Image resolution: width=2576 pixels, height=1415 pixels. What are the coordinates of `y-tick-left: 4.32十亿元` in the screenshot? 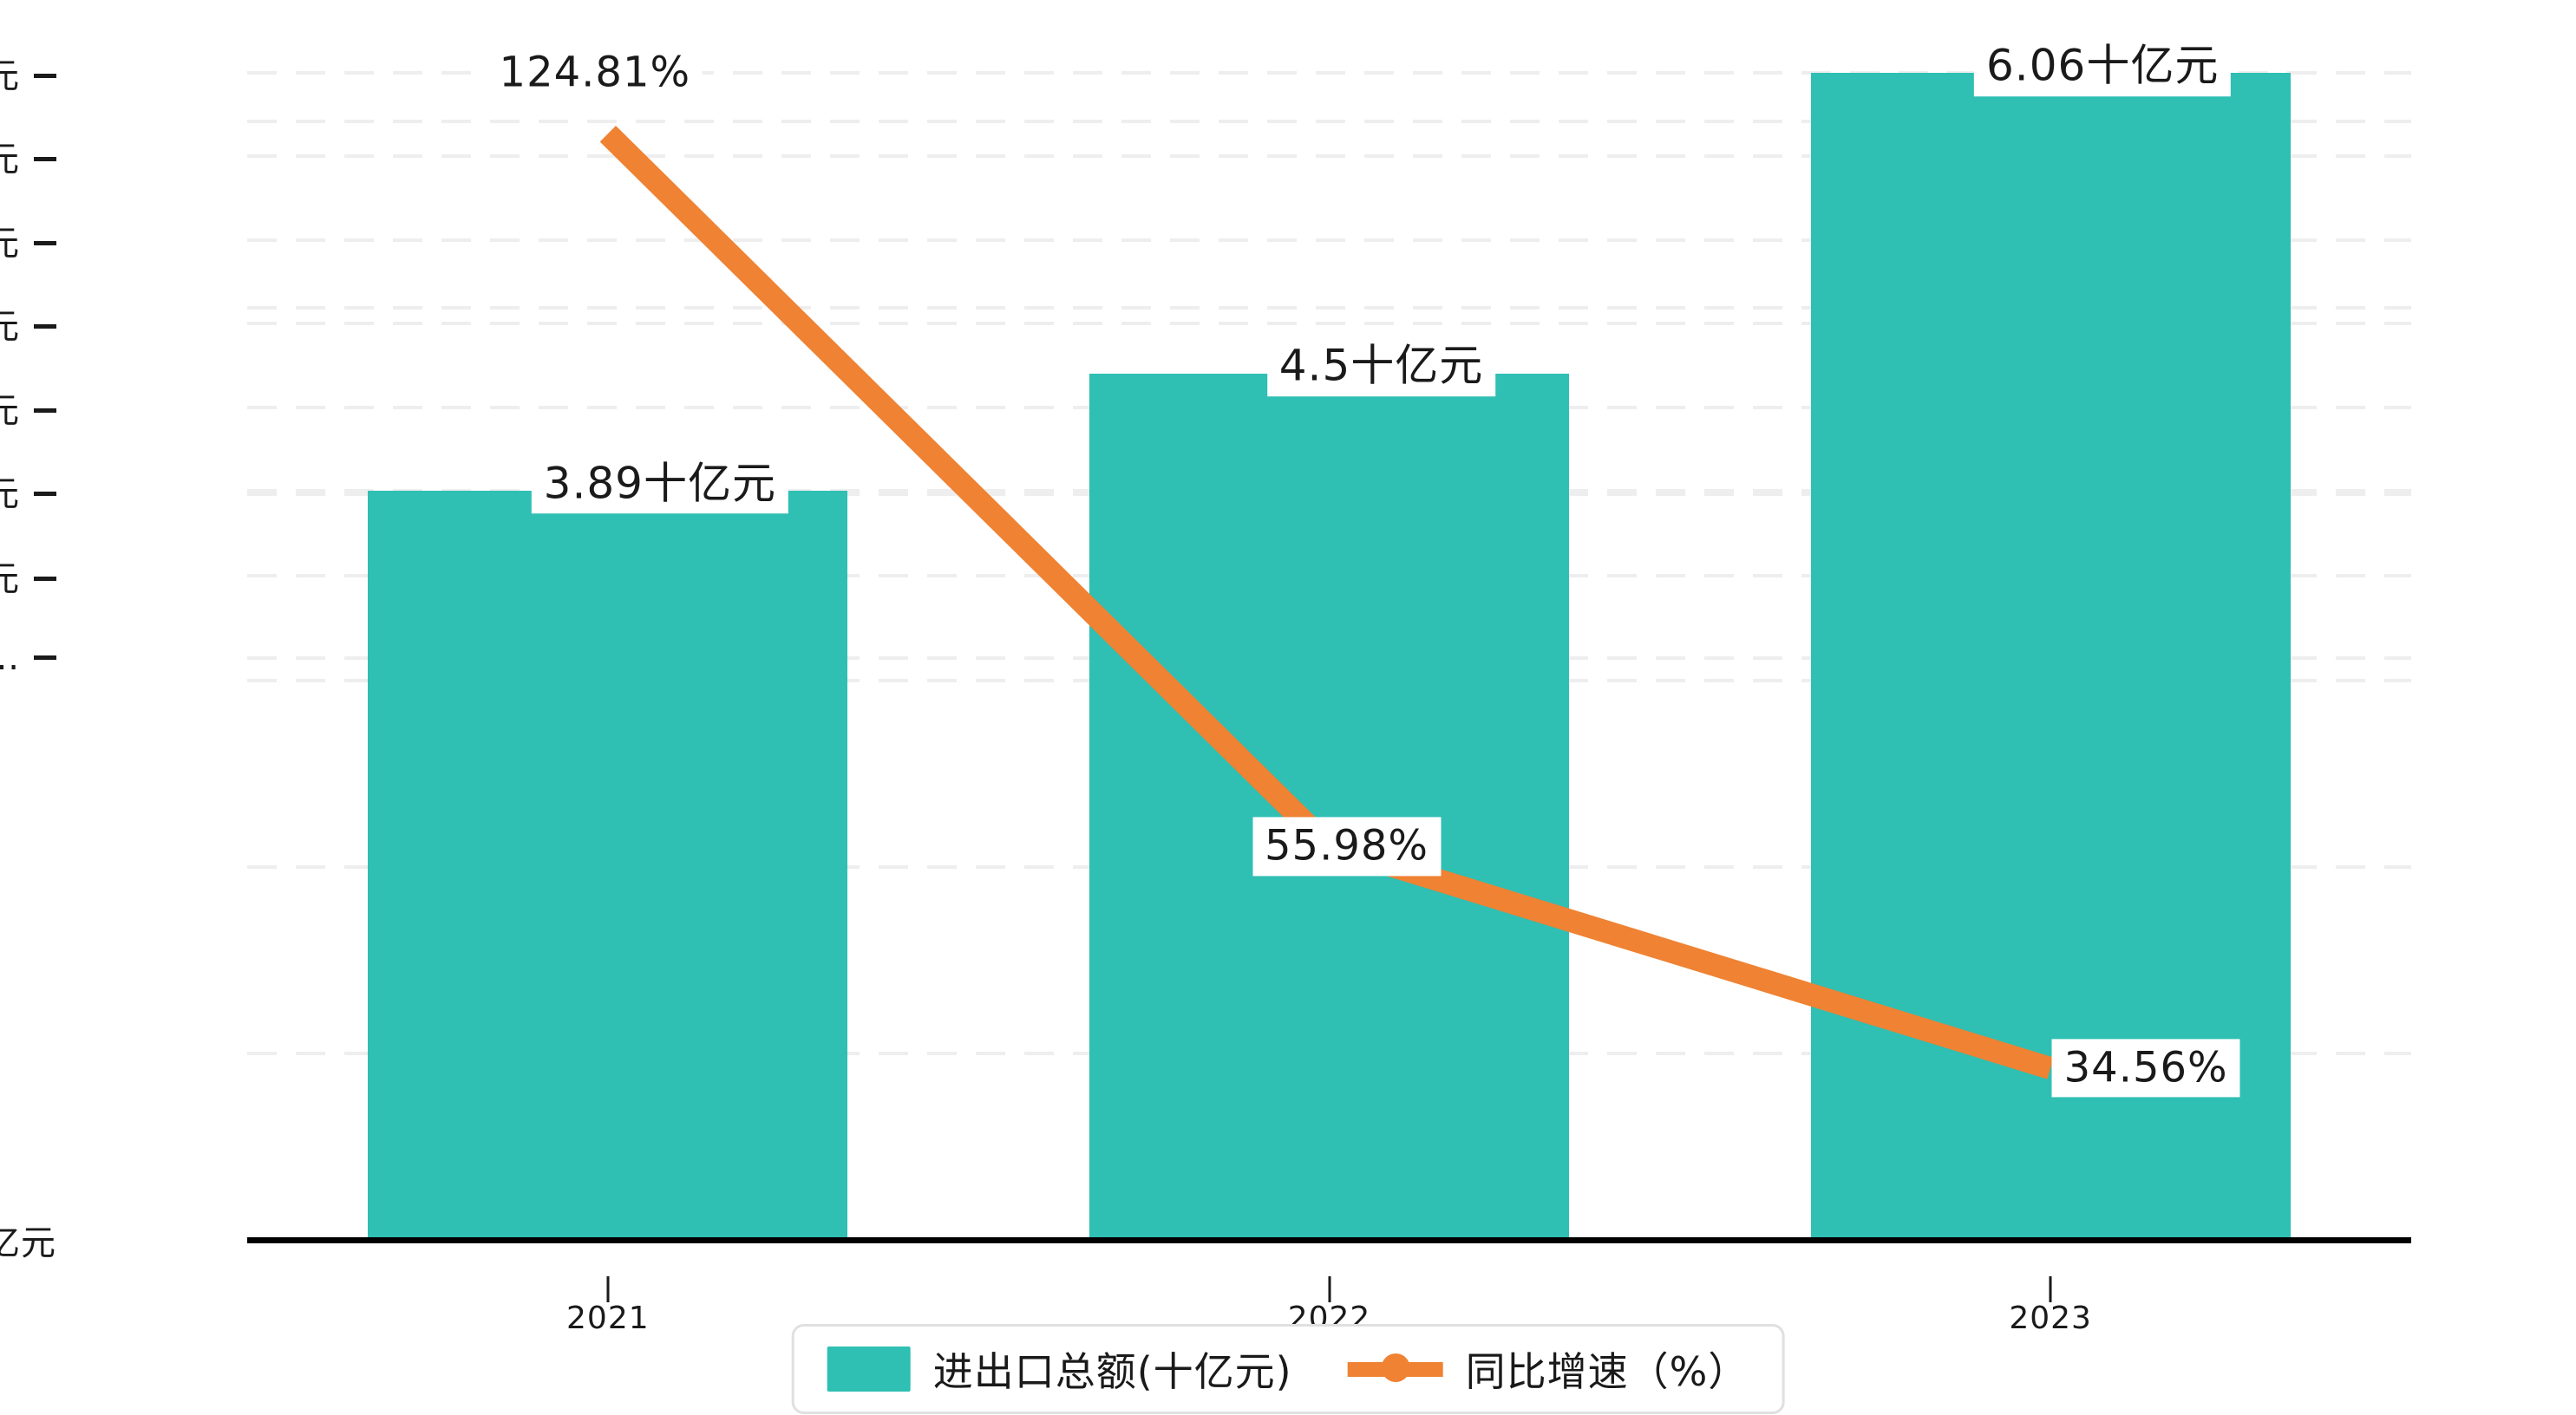 It's located at (28, 407).